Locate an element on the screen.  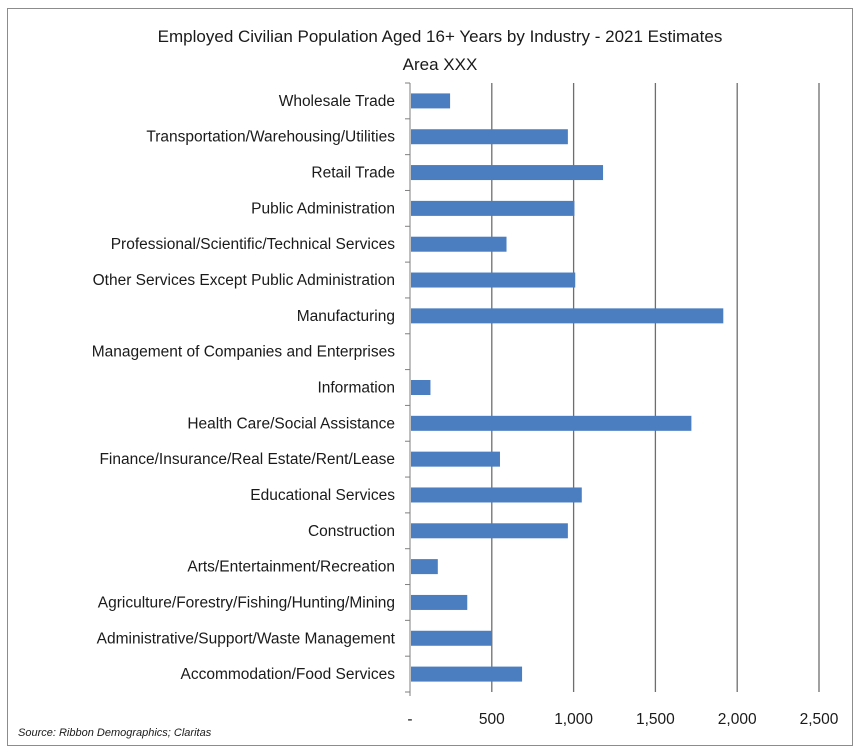
category-label: Health Care/Social Assistance is located at coordinates (291, 423).